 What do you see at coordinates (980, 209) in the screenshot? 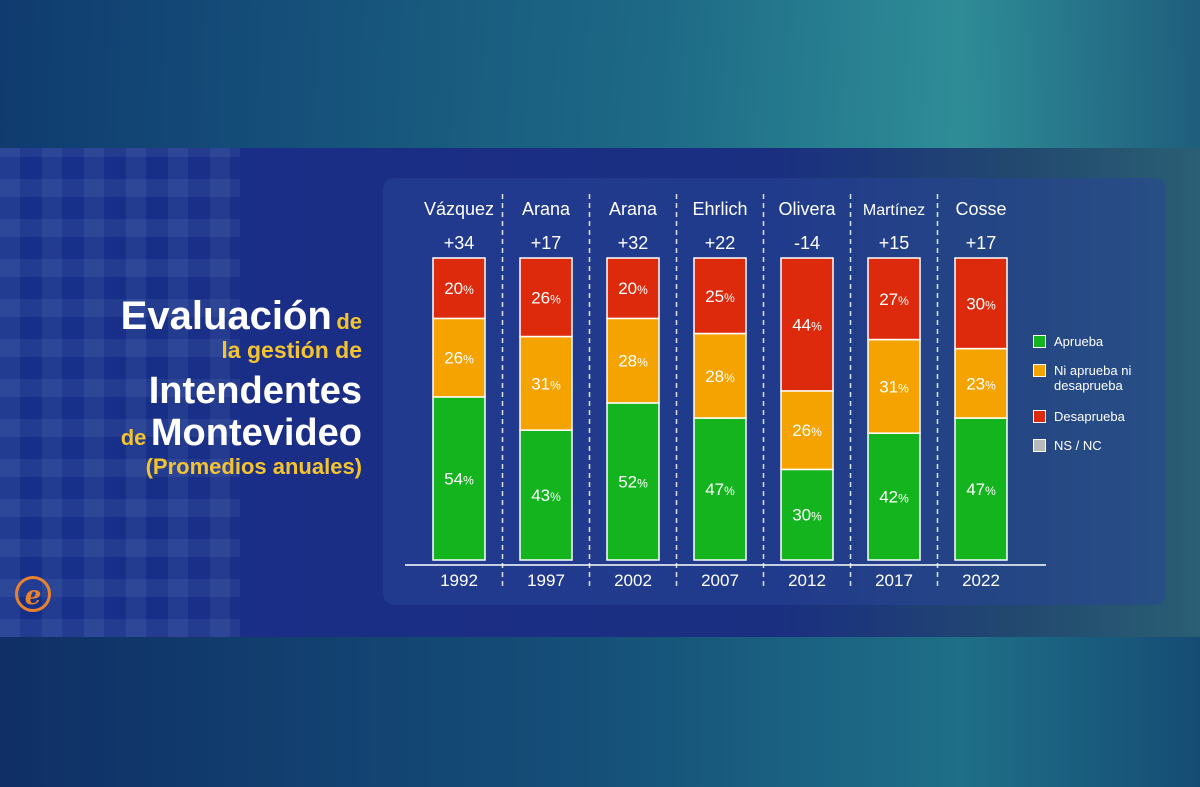
I see `intendente-name: Cosse` at bounding box center [980, 209].